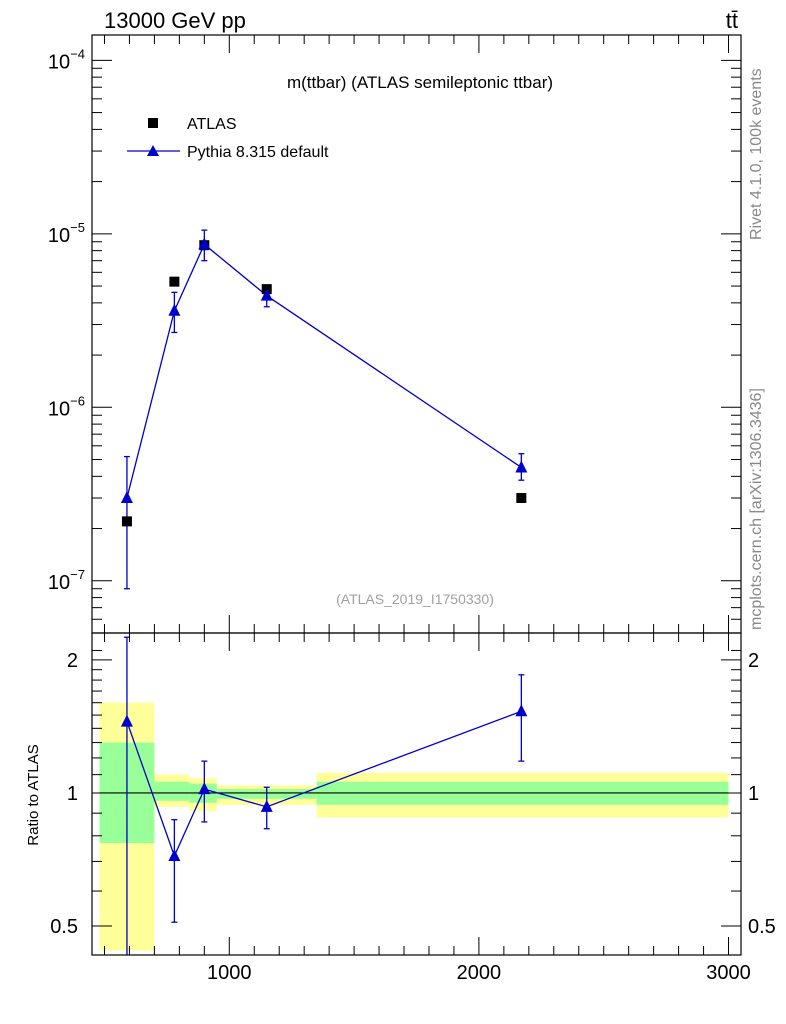  Describe the element at coordinates (64, 927) in the screenshot. I see `ratio-y-tick-label: 0.5` at that location.